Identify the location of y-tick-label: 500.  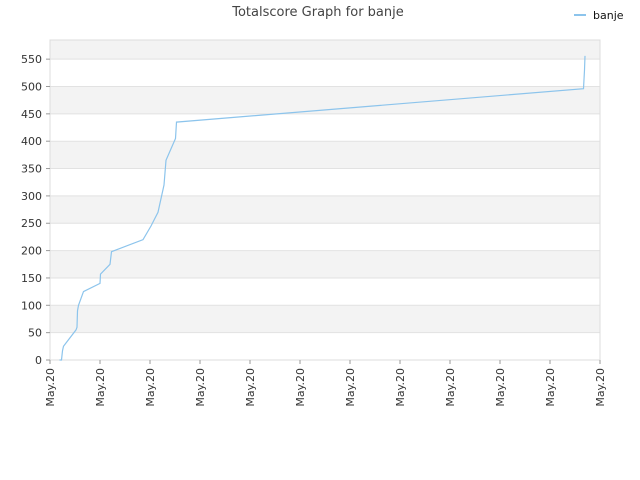
(31, 86).